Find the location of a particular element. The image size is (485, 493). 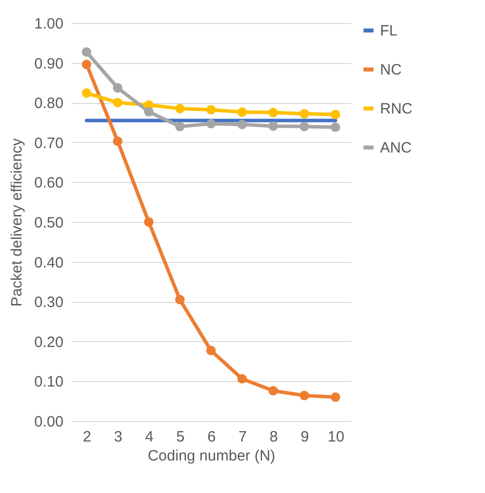

x-tick-label: 5 is located at coordinates (180, 437).